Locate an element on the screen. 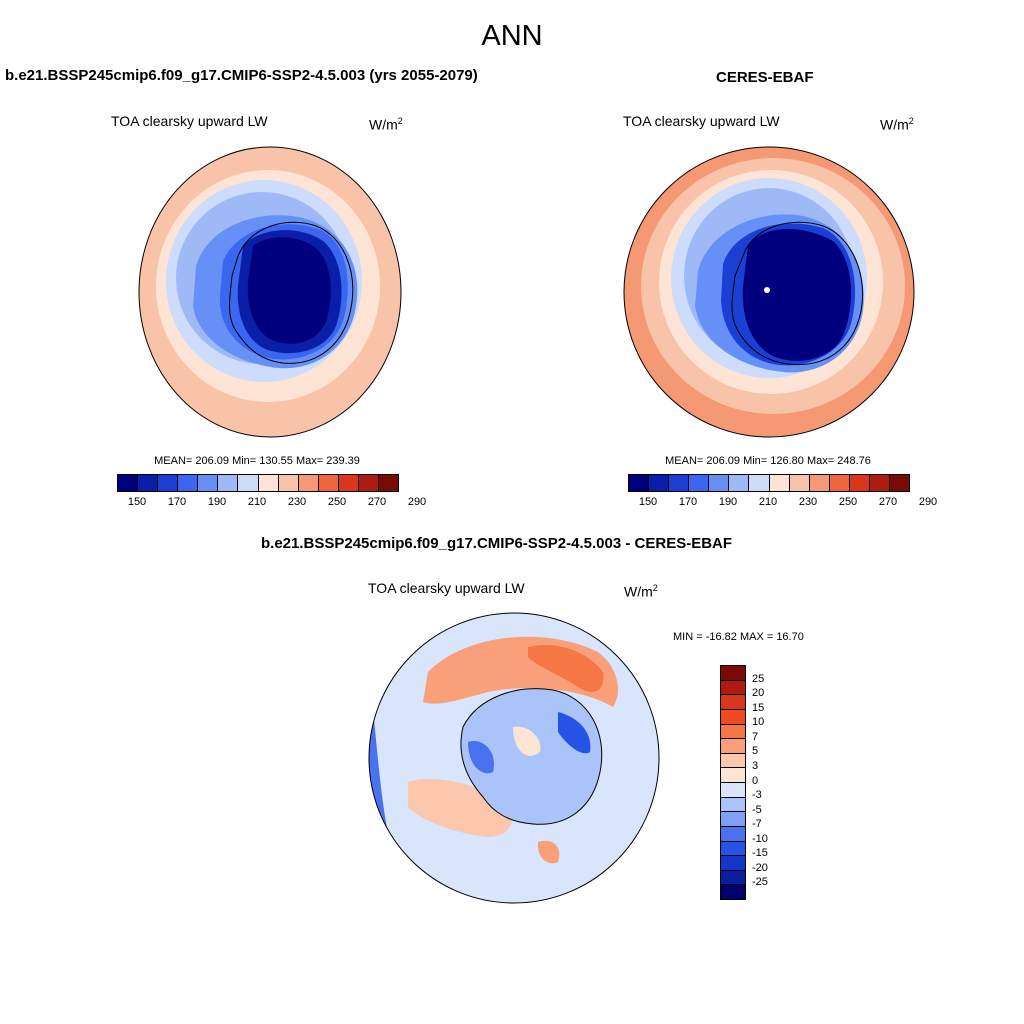 The height and width of the screenshot is (1024, 1024). obs-unit-label: W/m2 is located at coordinates (897, 124).